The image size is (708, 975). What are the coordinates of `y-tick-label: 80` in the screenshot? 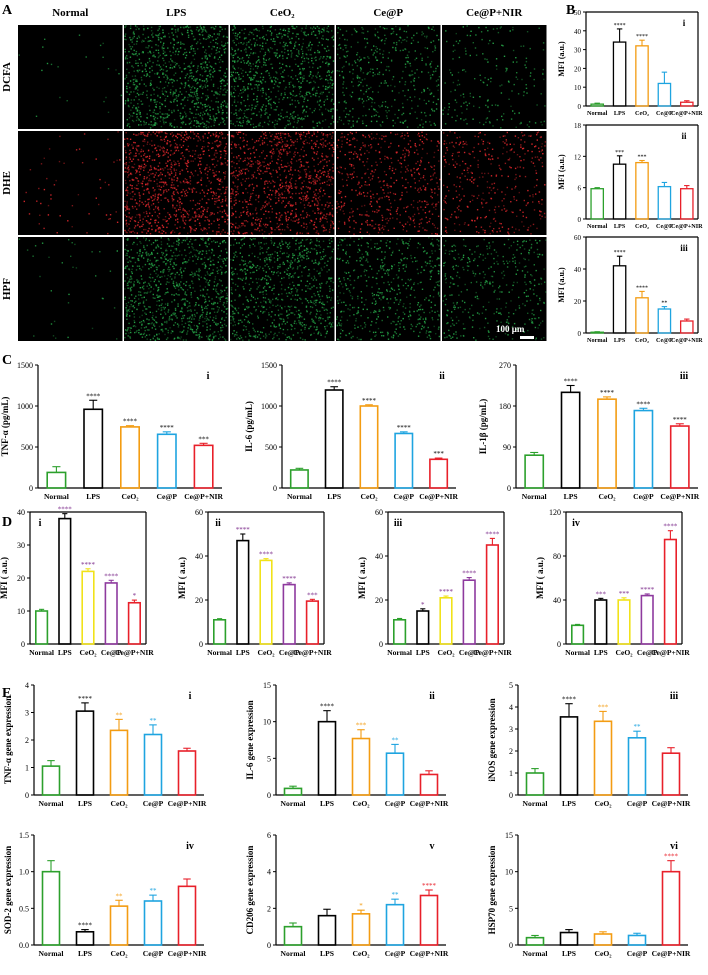 It's located at (557, 556).